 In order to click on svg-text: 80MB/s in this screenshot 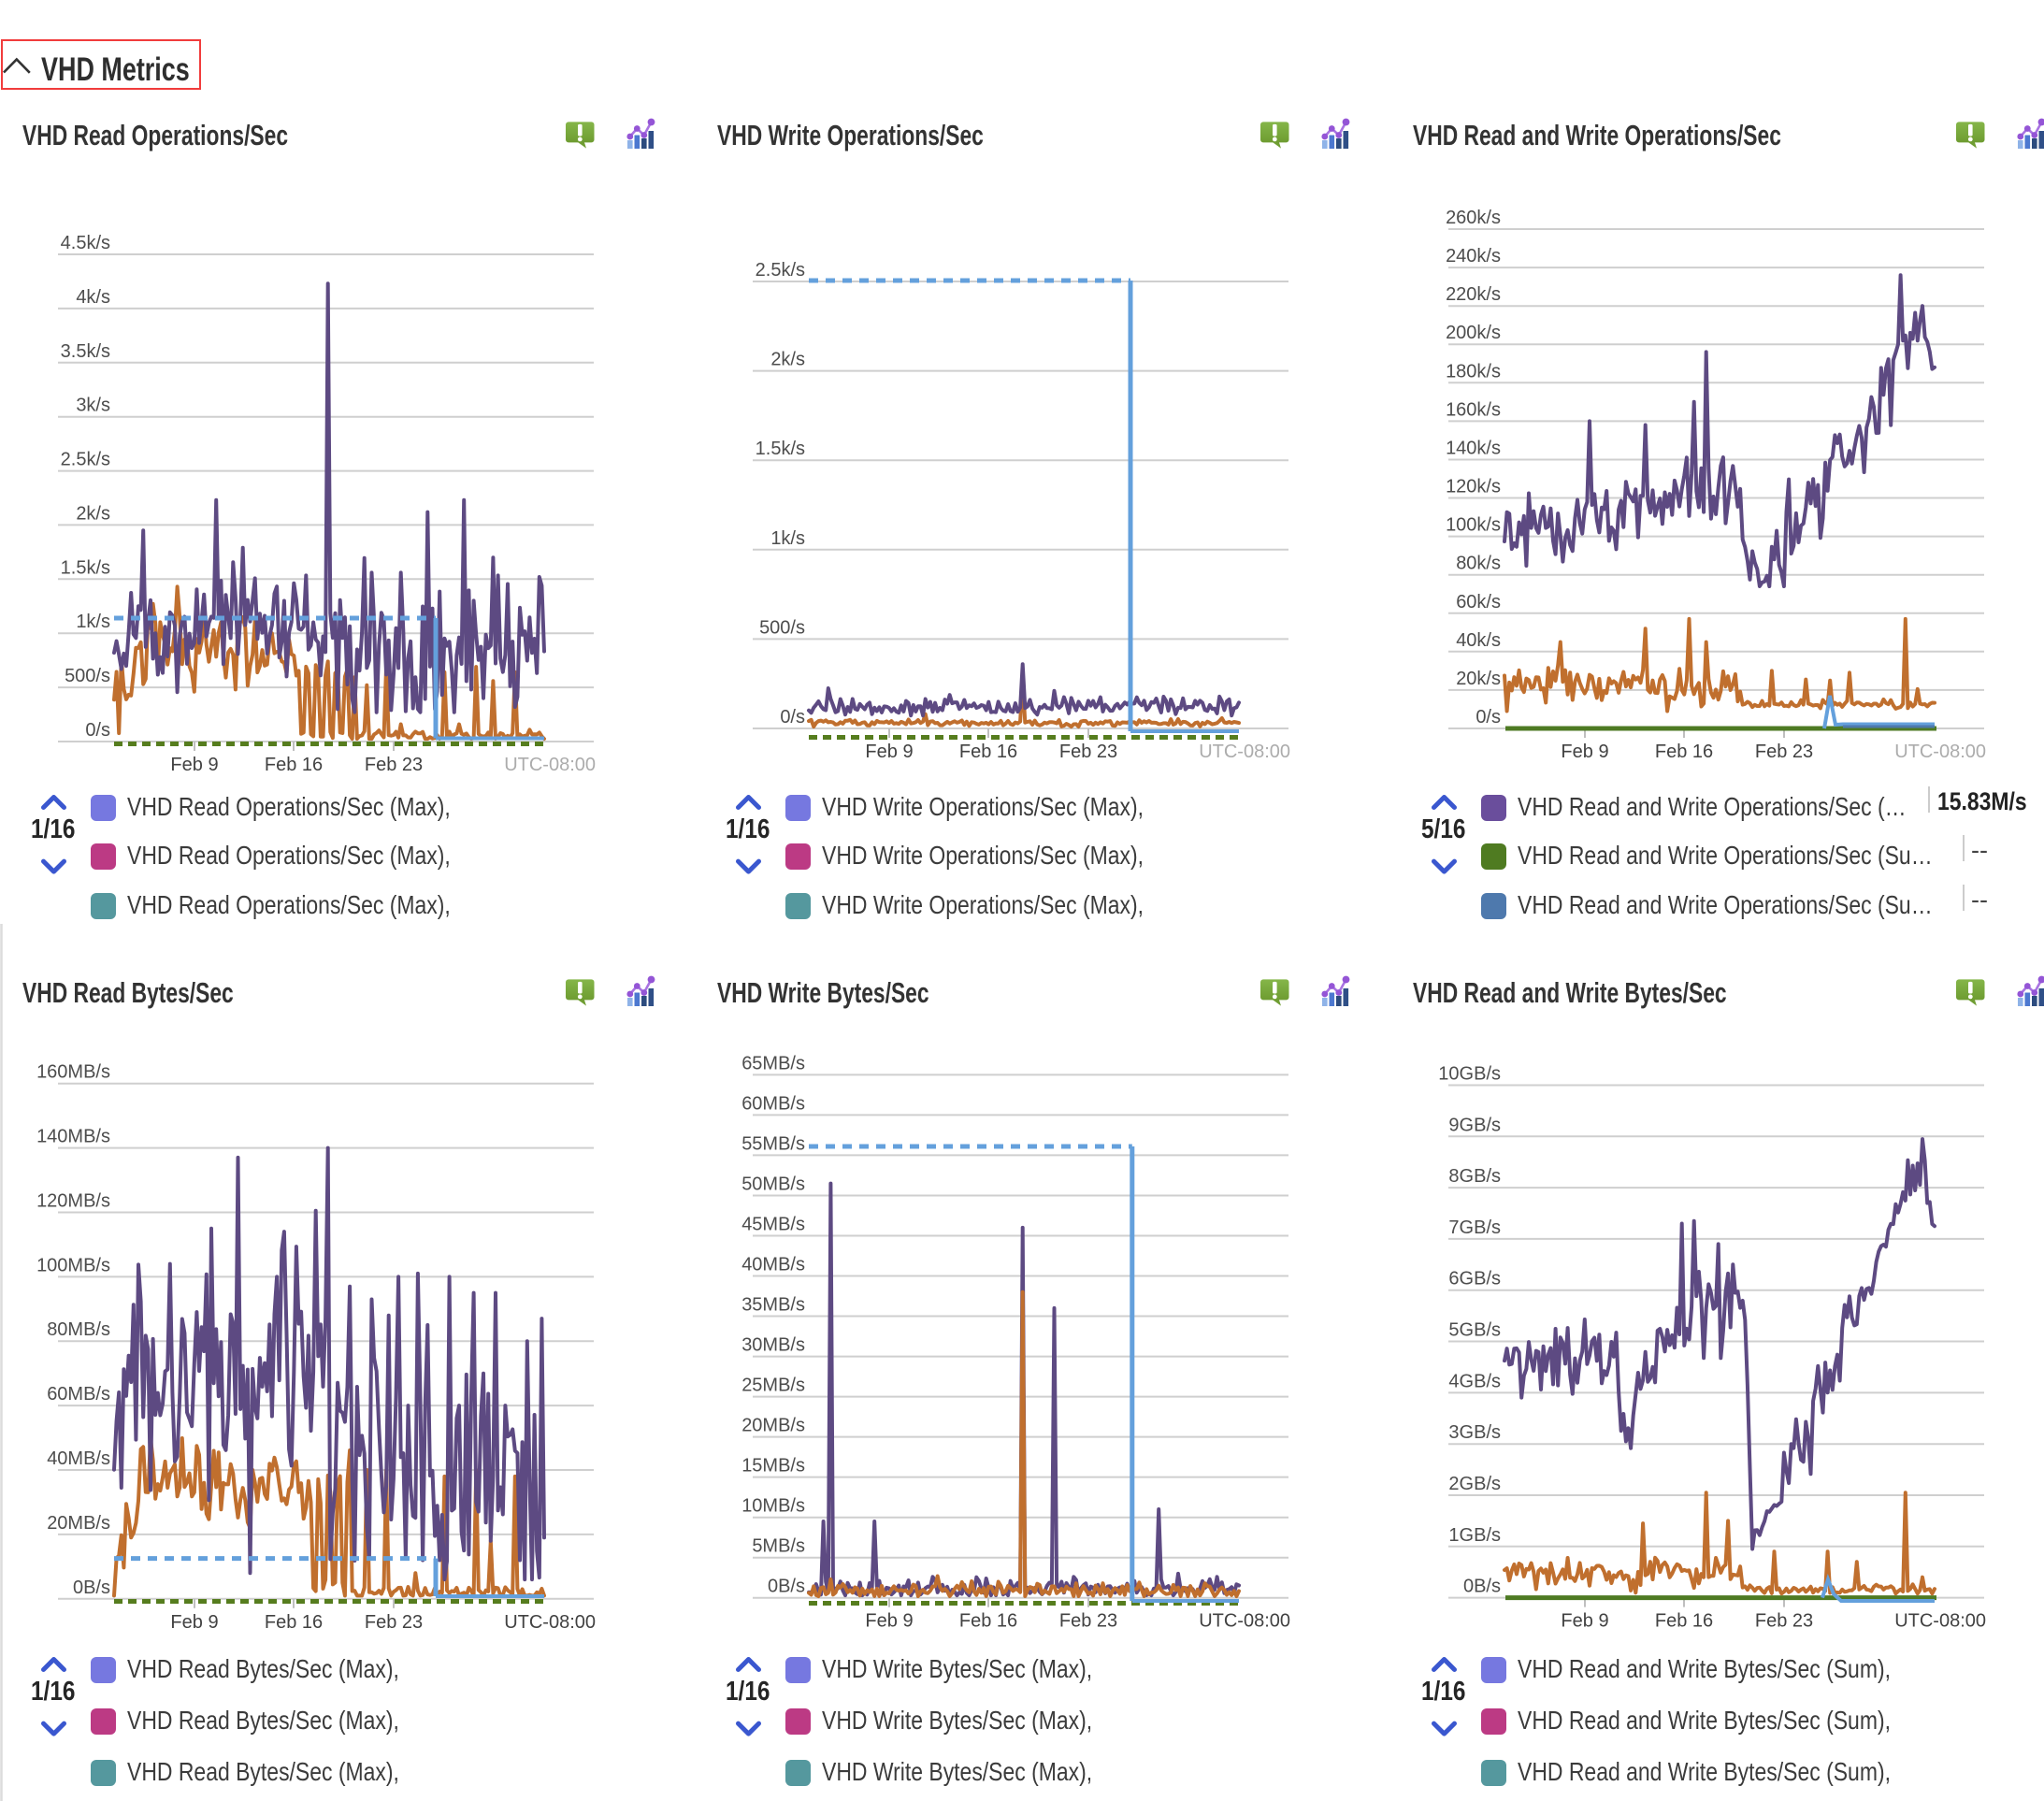, I will do `click(78, 1329)`.